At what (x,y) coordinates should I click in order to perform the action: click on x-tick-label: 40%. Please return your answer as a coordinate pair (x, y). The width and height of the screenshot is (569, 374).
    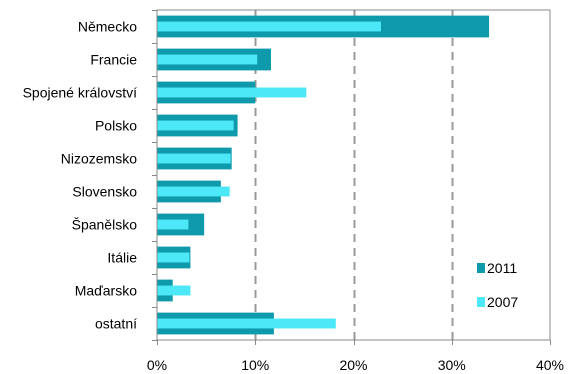
    Looking at the image, I should click on (550, 365).